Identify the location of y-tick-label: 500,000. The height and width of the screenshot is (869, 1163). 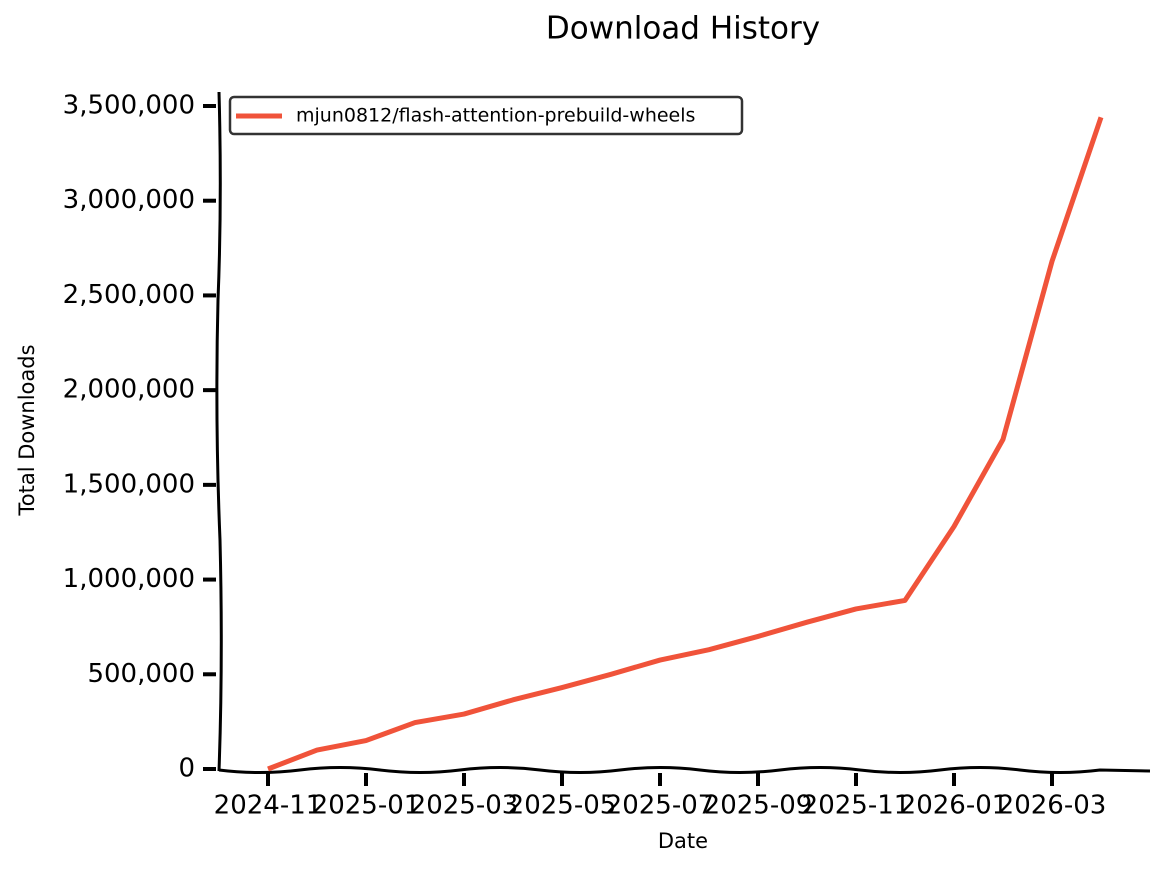
(141, 674).